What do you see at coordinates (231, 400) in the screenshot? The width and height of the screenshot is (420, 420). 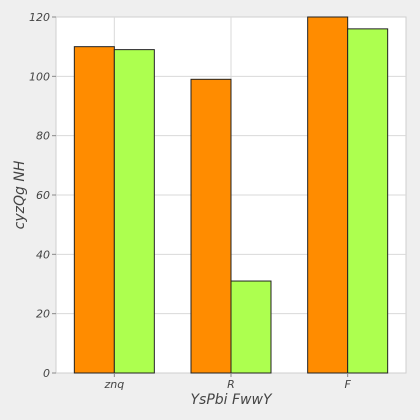 I see `x-axis-label: YsPbi FwwY` at bounding box center [231, 400].